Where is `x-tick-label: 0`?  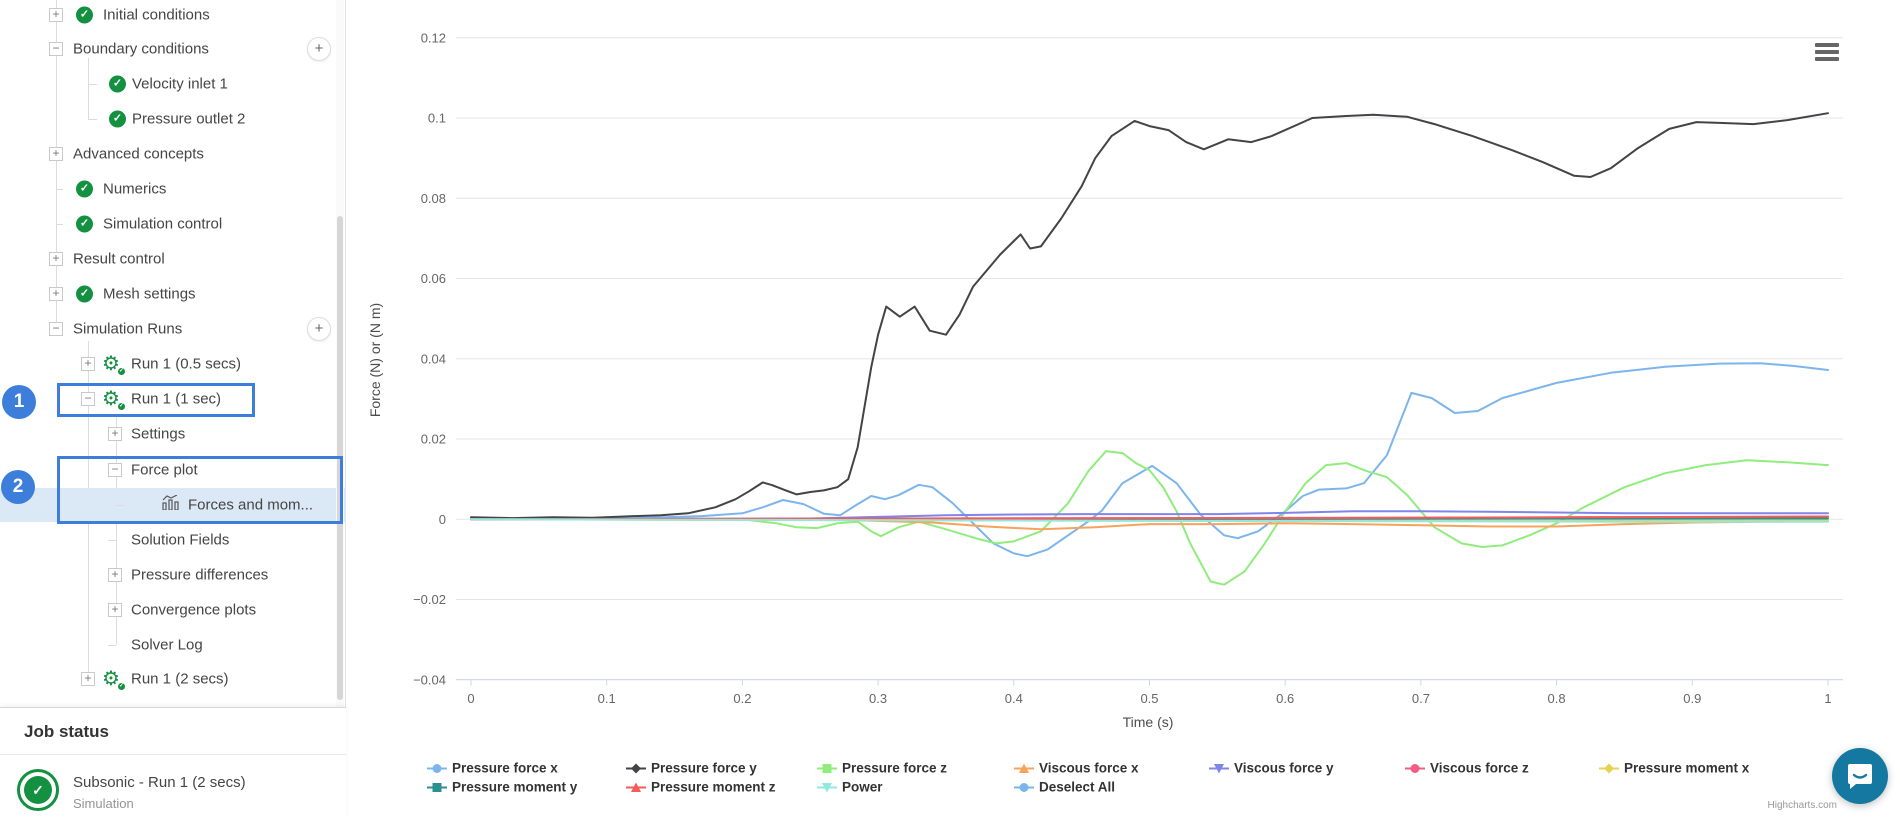
x-tick-label: 0 is located at coordinates (470, 698).